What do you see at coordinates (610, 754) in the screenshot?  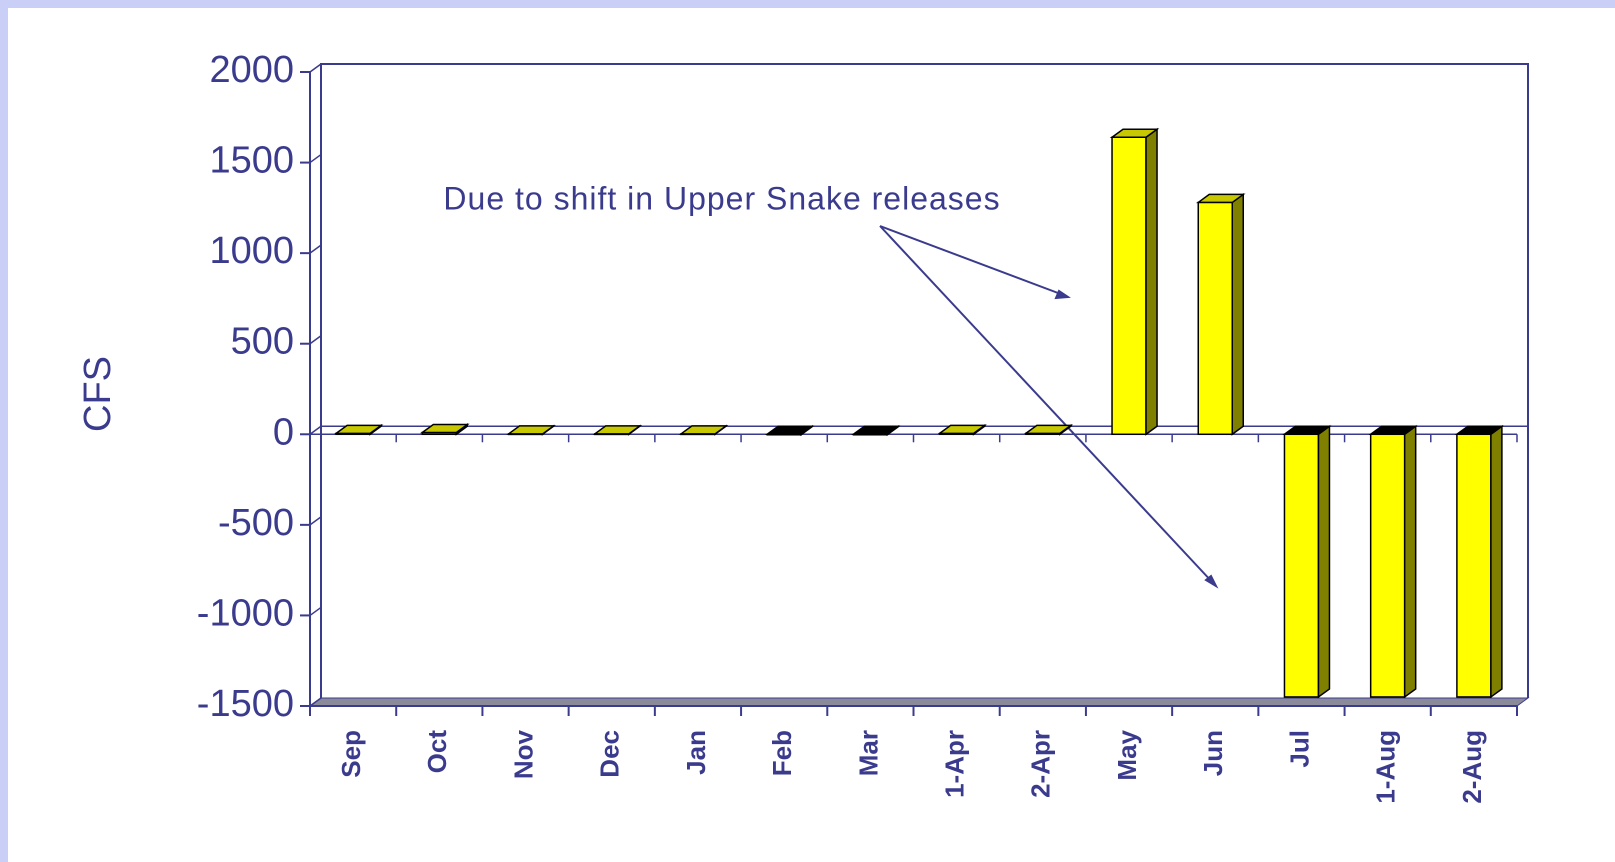 I see `x-tick-label: Dec` at bounding box center [610, 754].